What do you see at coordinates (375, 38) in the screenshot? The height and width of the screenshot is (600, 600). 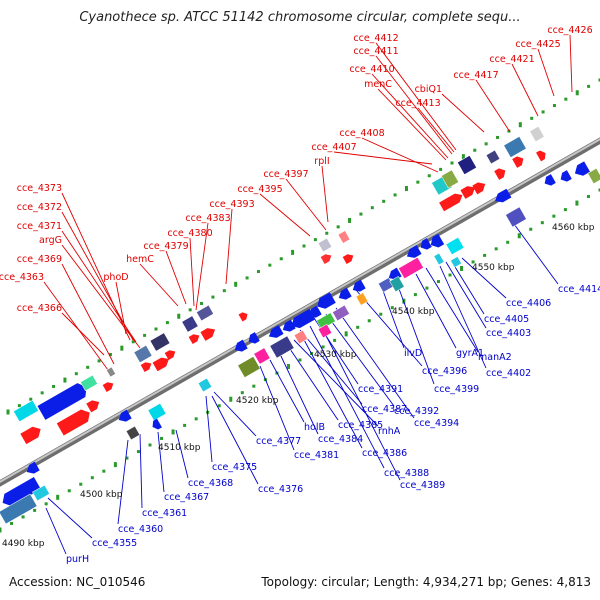 I see `gene-label-forward: cce_4412` at bounding box center [375, 38].